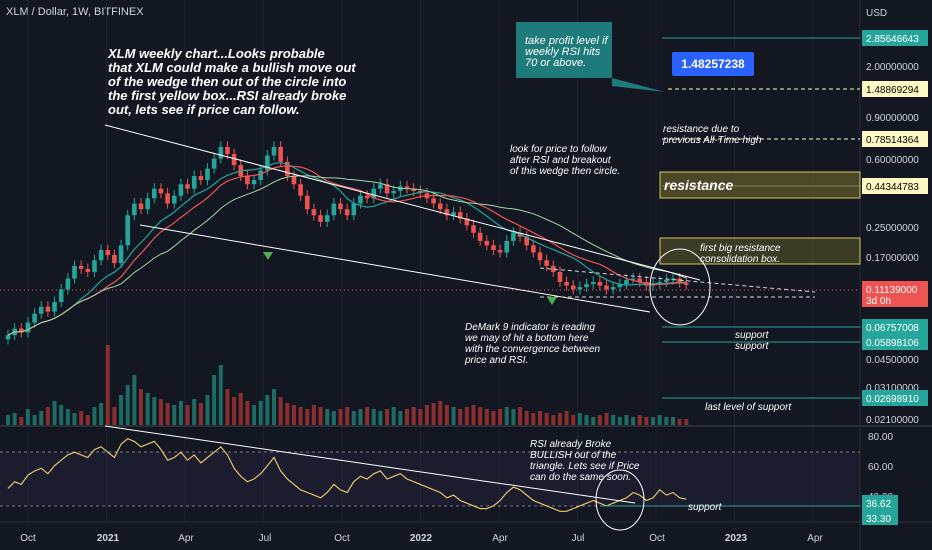 The width and height of the screenshot is (932, 550). Describe the element at coordinates (892, 328) in the screenshot. I see `level-badge-value: 0.06757008` at that location.